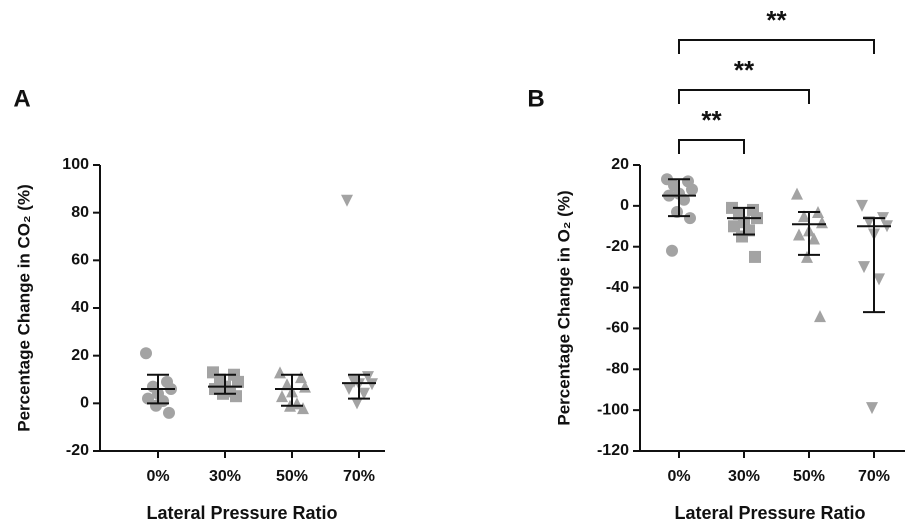 The width and height of the screenshot is (910, 526). What do you see at coordinates (80, 212) in the screenshot?
I see `y-tick-label: 80` at bounding box center [80, 212].